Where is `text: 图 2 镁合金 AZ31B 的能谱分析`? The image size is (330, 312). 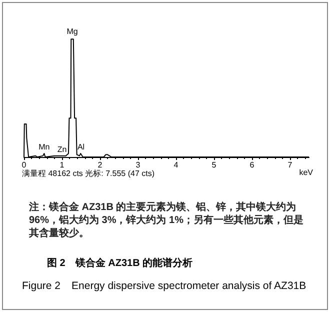 text: 图 2 镁合金 AZ31B 的能谱分析 is located at coordinates (120, 263).